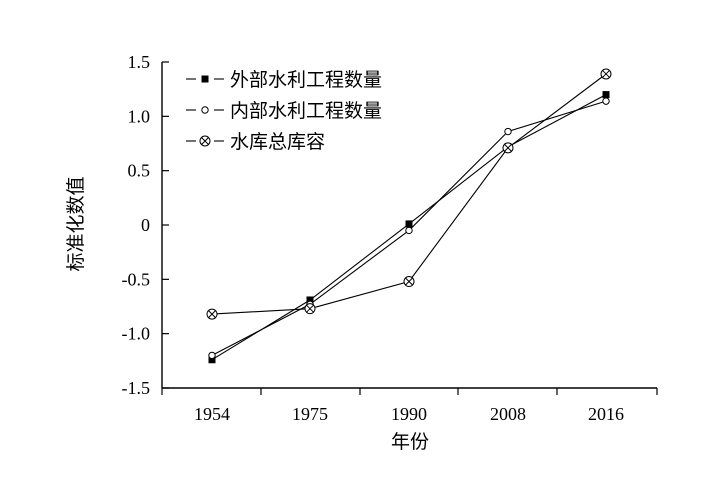 The height and width of the screenshot is (480, 701). What do you see at coordinates (139, 116) in the screenshot?
I see `y-tick-label: 1.0` at bounding box center [139, 116].